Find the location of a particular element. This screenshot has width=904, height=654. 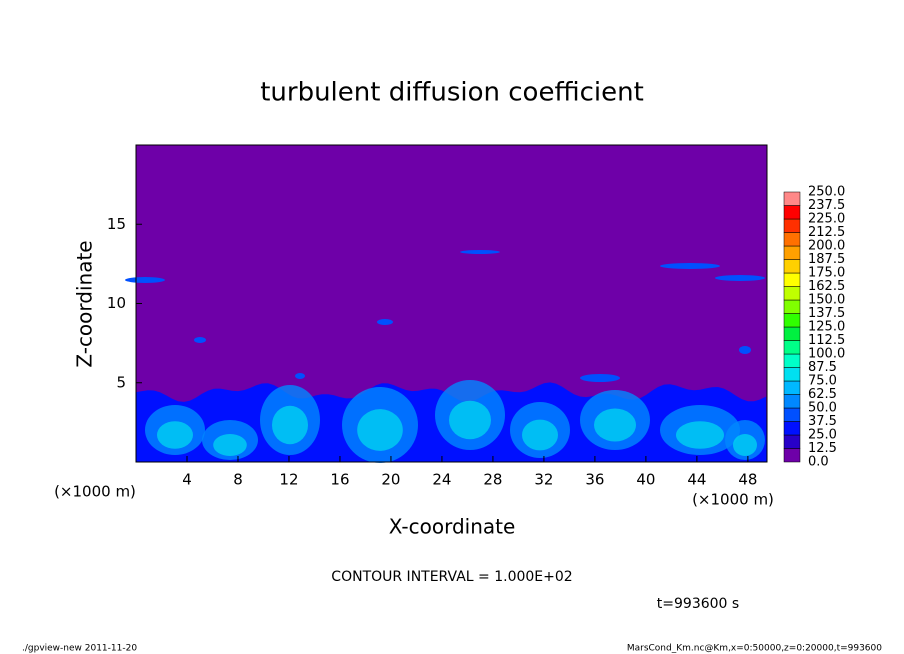

time-label: t=993600 s is located at coordinates (698, 604).